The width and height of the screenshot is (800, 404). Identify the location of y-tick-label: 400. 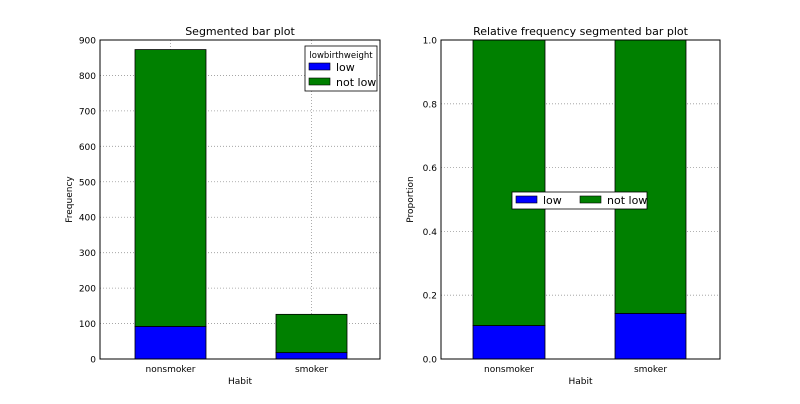
(87, 219).